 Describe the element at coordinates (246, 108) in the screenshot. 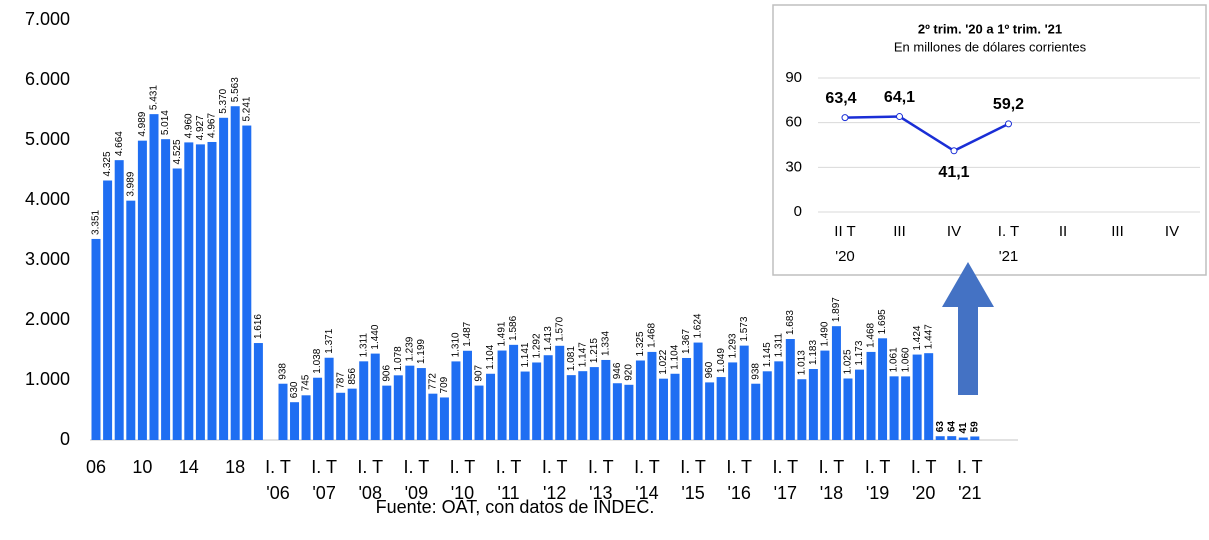

I see `value-label: 5.241` at that location.